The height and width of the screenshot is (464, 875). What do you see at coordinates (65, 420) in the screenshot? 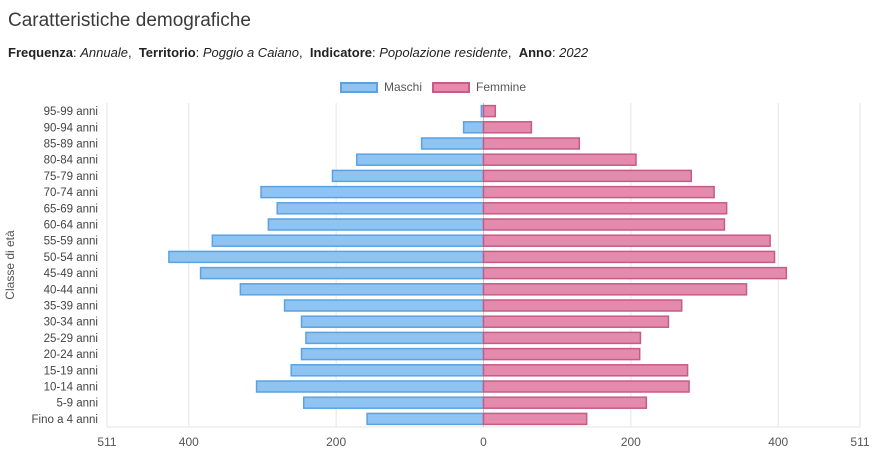
I see `y-tick-label: Fino a 4 anni` at bounding box center [65, 420].